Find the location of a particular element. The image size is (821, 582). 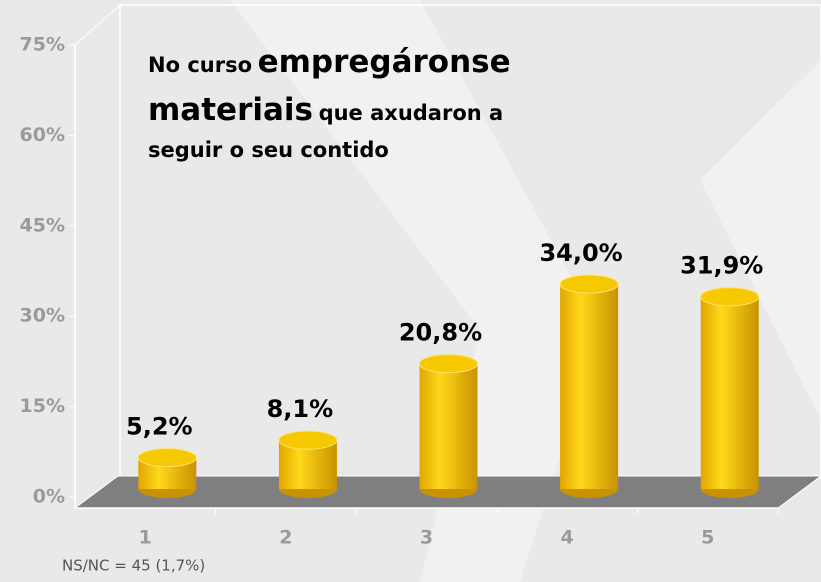

title-part: que axudaron a is located at coordinates (411, 113).